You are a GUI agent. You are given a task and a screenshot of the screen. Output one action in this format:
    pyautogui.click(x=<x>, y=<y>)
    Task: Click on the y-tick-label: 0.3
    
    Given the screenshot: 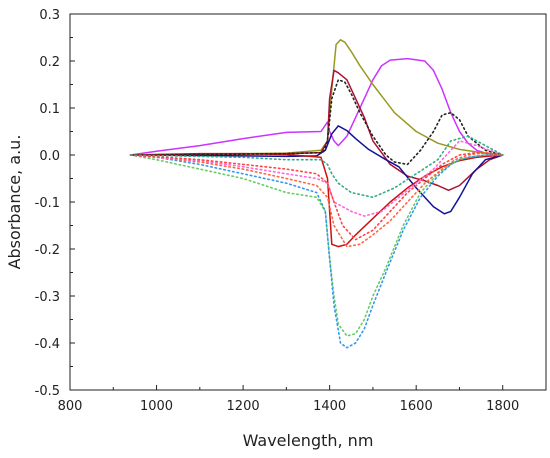 What is the action you would take?
    pyautogui.click(x=49, y=15)
    